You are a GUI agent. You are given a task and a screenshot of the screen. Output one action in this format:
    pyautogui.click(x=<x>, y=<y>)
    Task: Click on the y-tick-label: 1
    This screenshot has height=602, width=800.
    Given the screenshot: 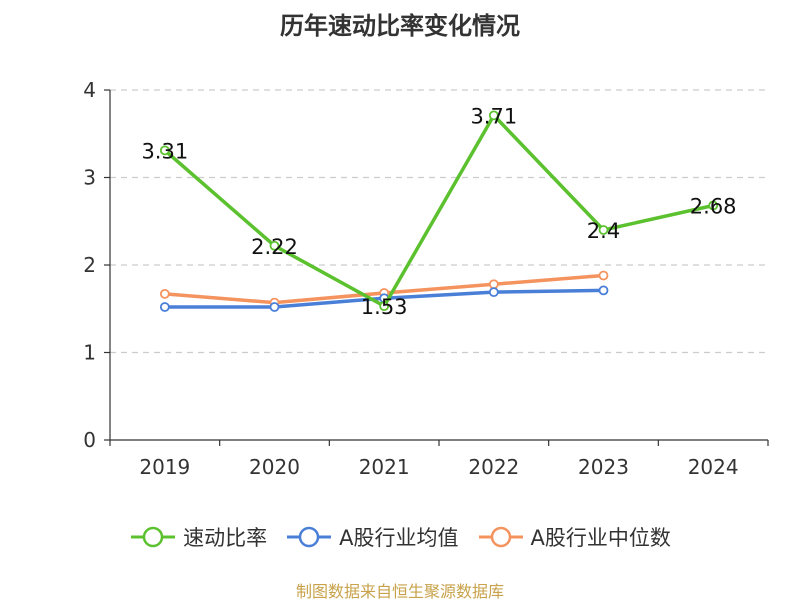 What is the action you would take?
    pyautogui.click(x=89, y=353)
    